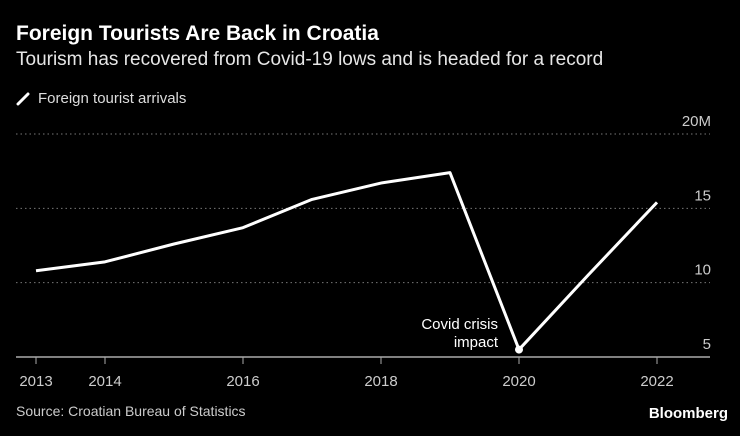 Image resolution: width=740 pixels, height=436 pixels. I want to click on x-tick-label: 2013, so click(35, 381).